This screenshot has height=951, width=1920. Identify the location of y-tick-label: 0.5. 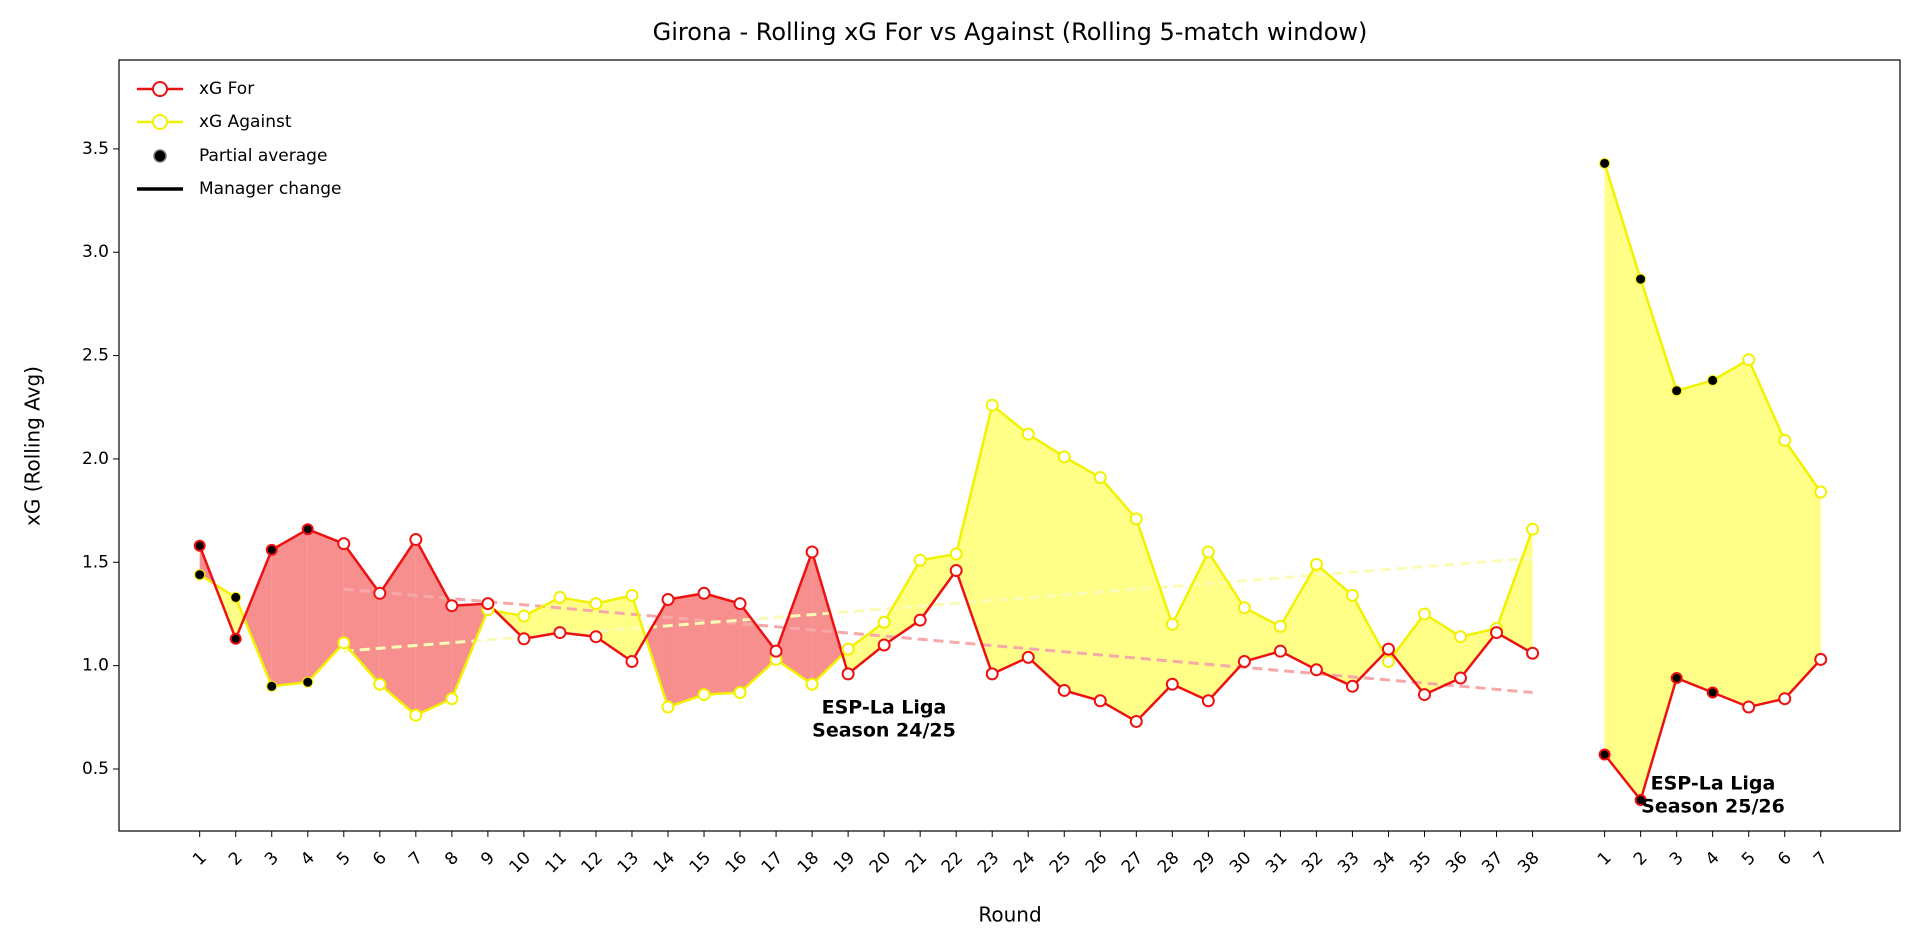
(95, 769).